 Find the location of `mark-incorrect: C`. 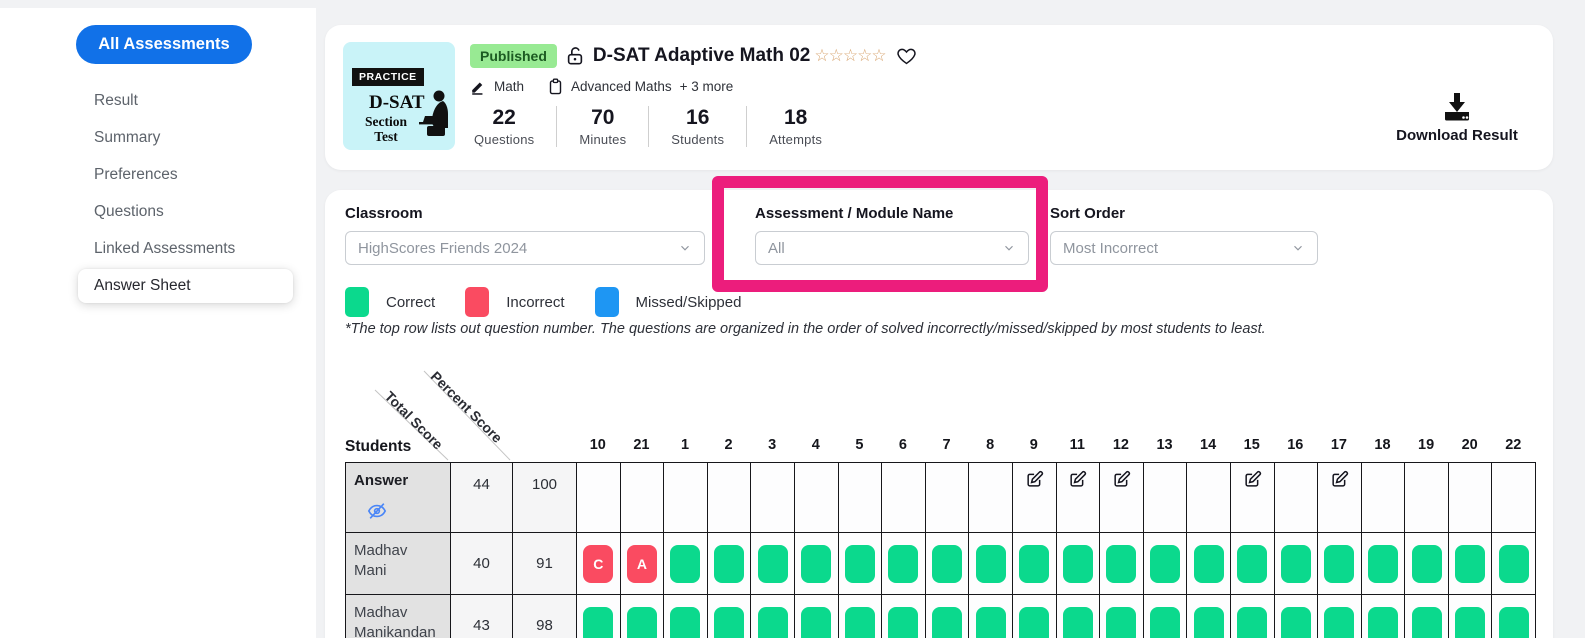

mark-incorrect: C is located at coordinates (598, 563).